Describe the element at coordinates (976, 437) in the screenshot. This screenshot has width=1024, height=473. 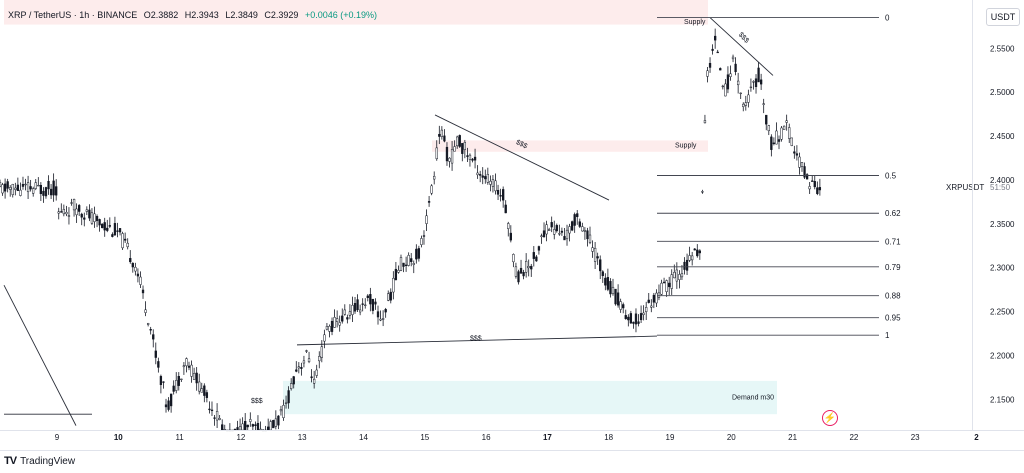
I see `time-tick-label: 2` at that location.